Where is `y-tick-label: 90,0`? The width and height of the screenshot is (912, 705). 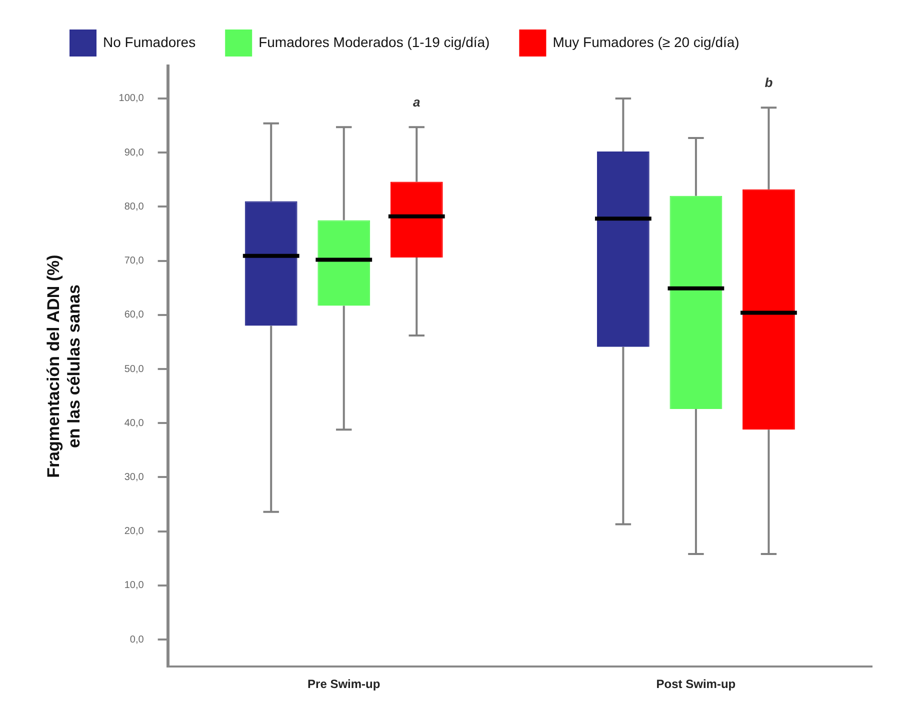 y-tick-label: 90,0 is located at coordinates (134, 152).